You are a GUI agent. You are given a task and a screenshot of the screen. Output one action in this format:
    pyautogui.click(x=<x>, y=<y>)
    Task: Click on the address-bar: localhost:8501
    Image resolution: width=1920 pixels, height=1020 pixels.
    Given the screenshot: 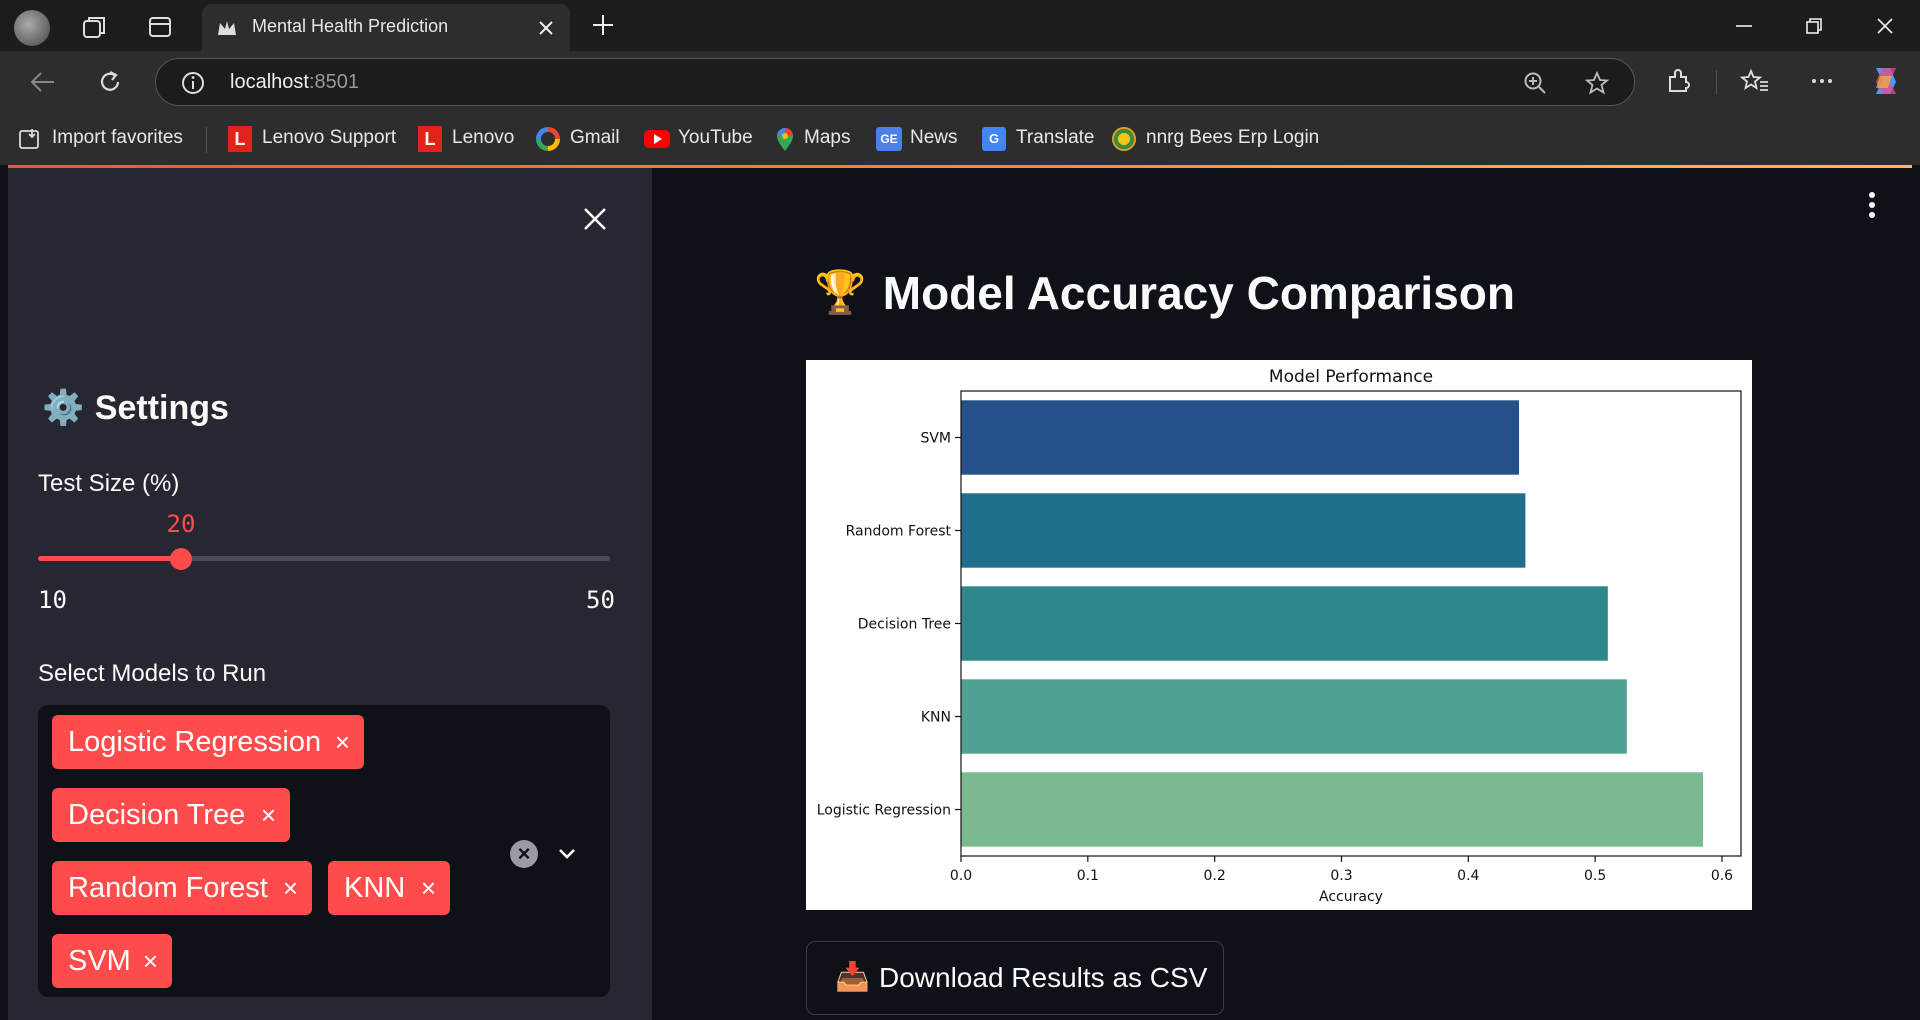 What is the action you would take?
    pyautogui.click(x=895, y=82)
    